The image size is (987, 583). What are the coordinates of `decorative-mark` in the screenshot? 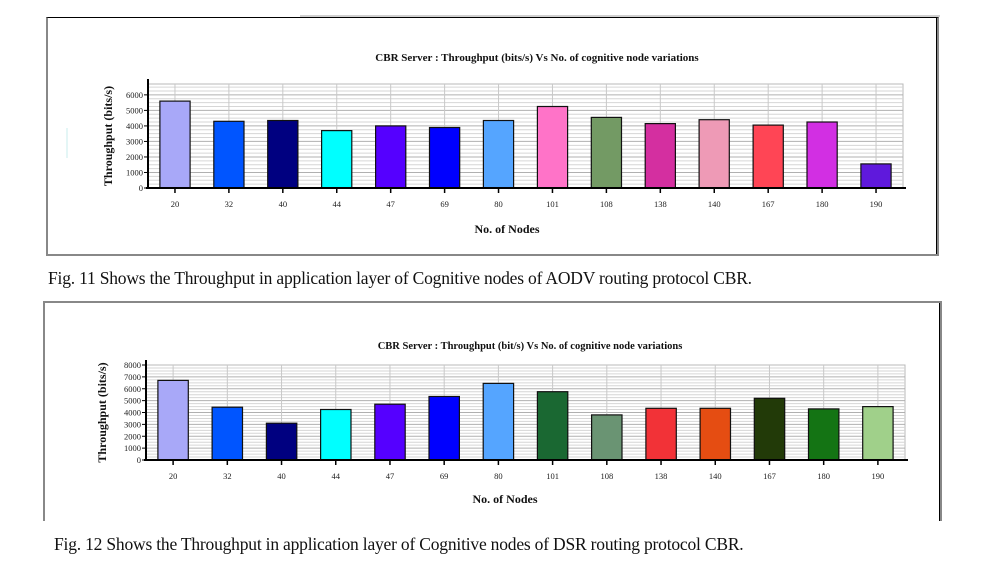 It's located at (67, 143).